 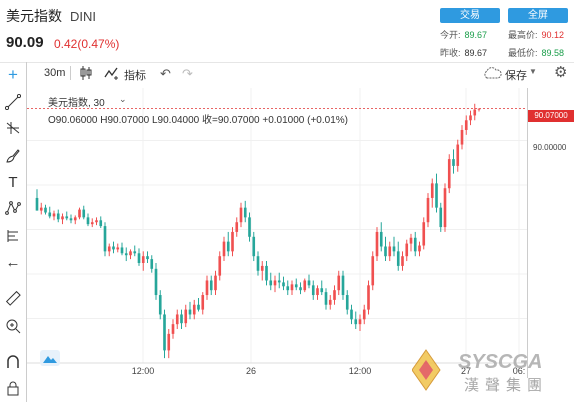 I want to click on prediction-tool-icon, so click(x=13, y=237).